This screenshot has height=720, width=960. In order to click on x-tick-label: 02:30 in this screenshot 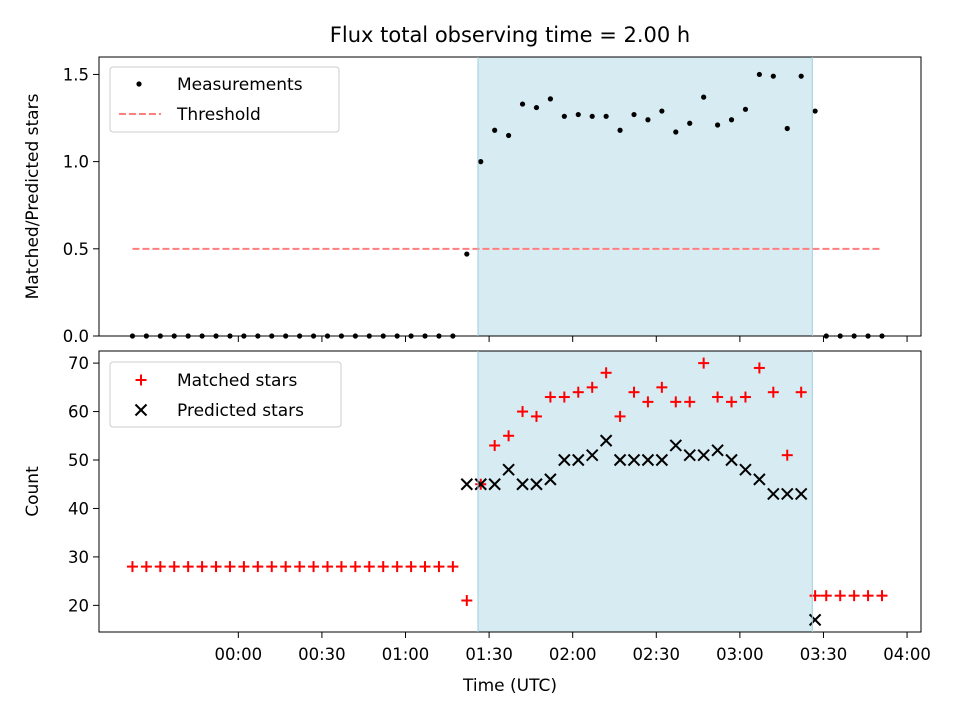, I will do `click(657, 654)`.